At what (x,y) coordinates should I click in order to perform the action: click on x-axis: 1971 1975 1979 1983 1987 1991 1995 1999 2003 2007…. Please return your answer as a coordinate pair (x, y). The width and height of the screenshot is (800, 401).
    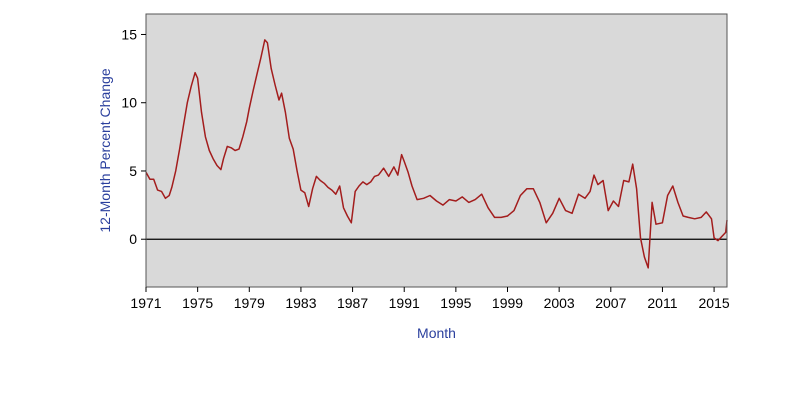
    Looking at the image, I should click on (430, 299).